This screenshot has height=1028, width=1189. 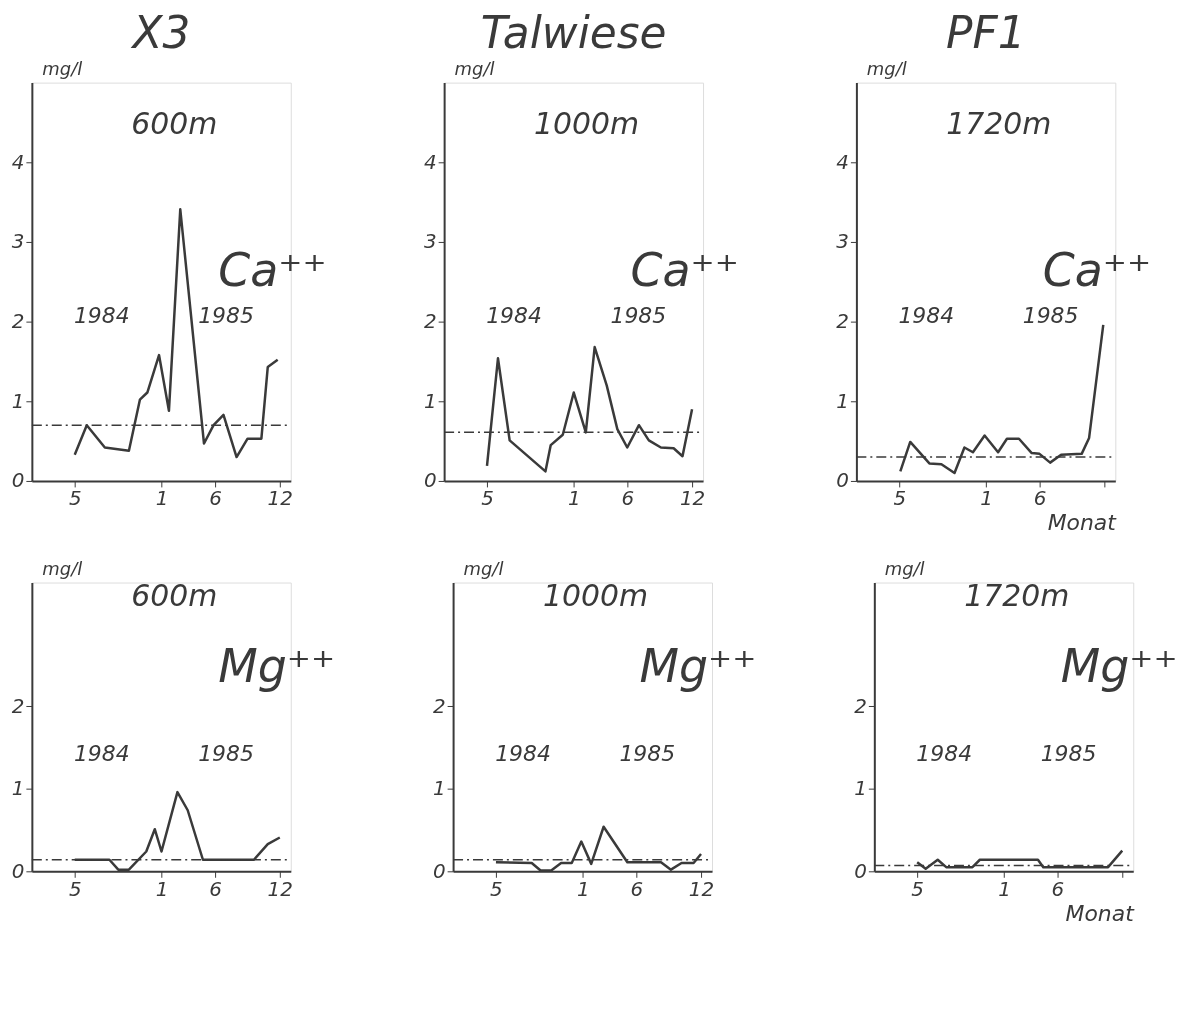 I want to click on chart-title: X3, so click(x=160, y=32).